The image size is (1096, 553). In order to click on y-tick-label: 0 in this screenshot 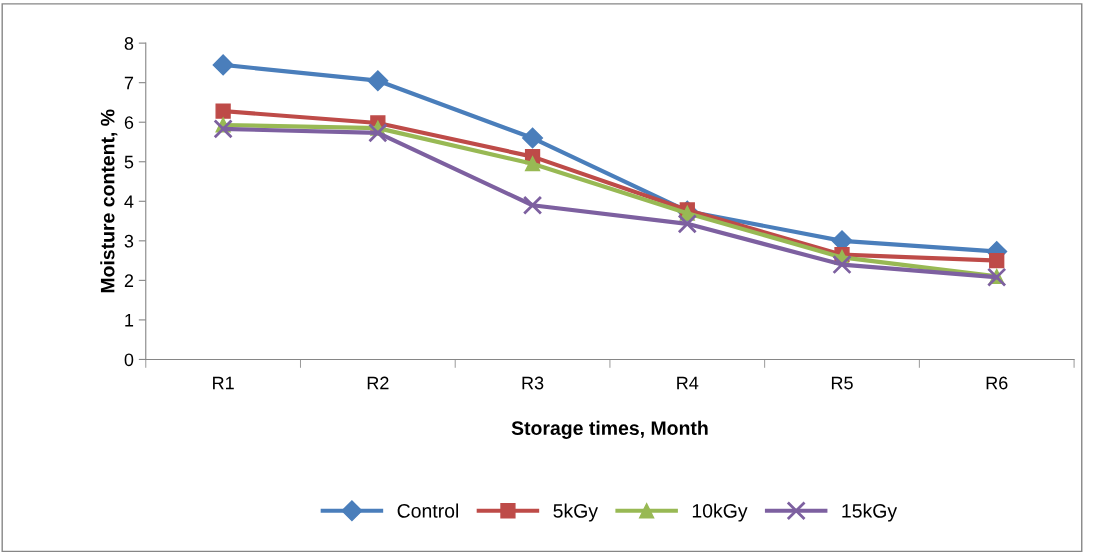, I will do `click(129, 360)`.